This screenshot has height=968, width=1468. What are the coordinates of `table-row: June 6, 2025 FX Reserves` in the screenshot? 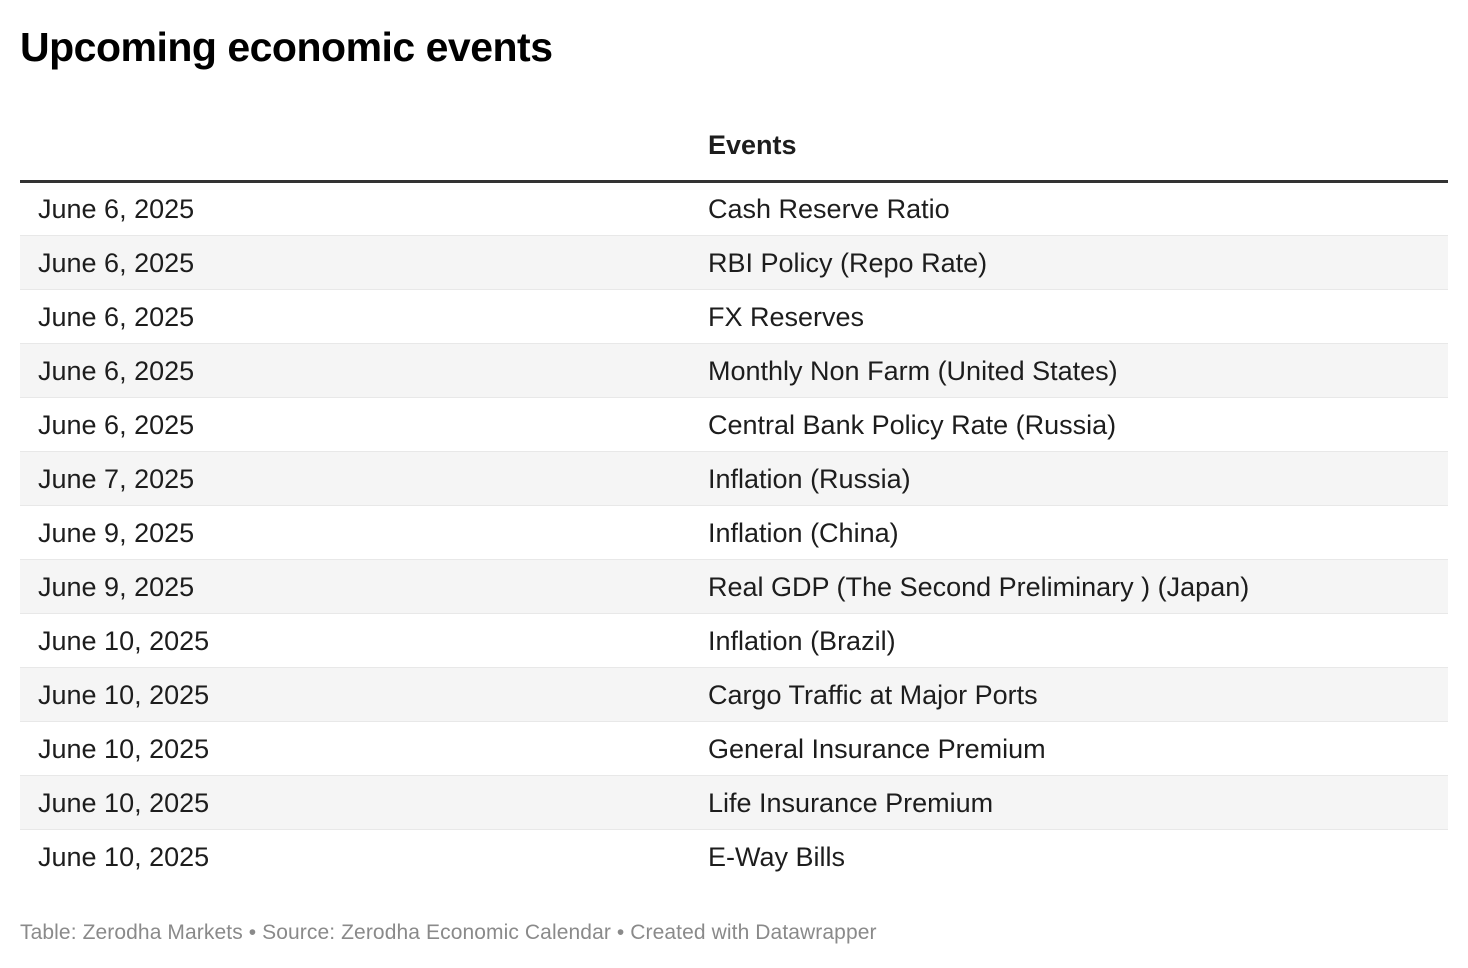 It's located at (734, 316).